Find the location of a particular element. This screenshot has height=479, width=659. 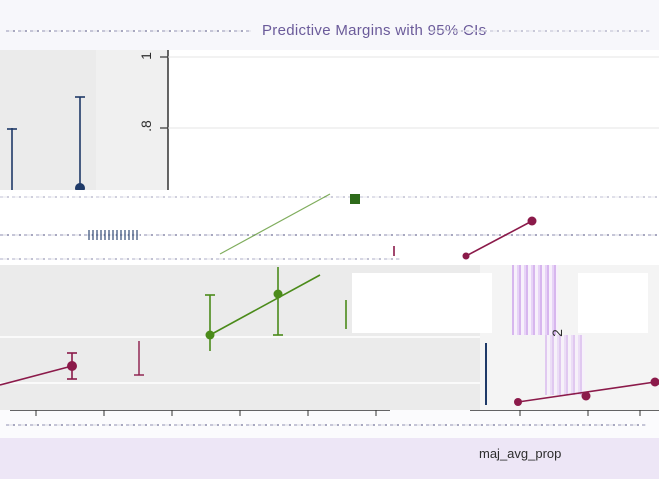

side-tick-label: 2 is located at coordinates (556, 333).